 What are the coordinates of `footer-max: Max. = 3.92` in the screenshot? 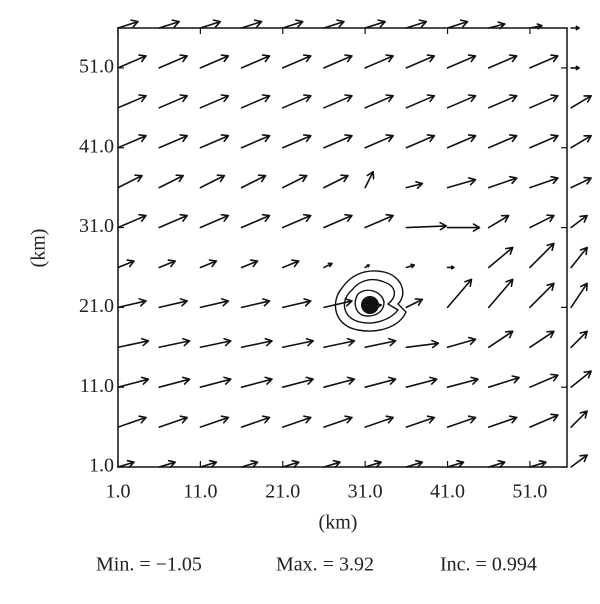 It's located at (325, 565).